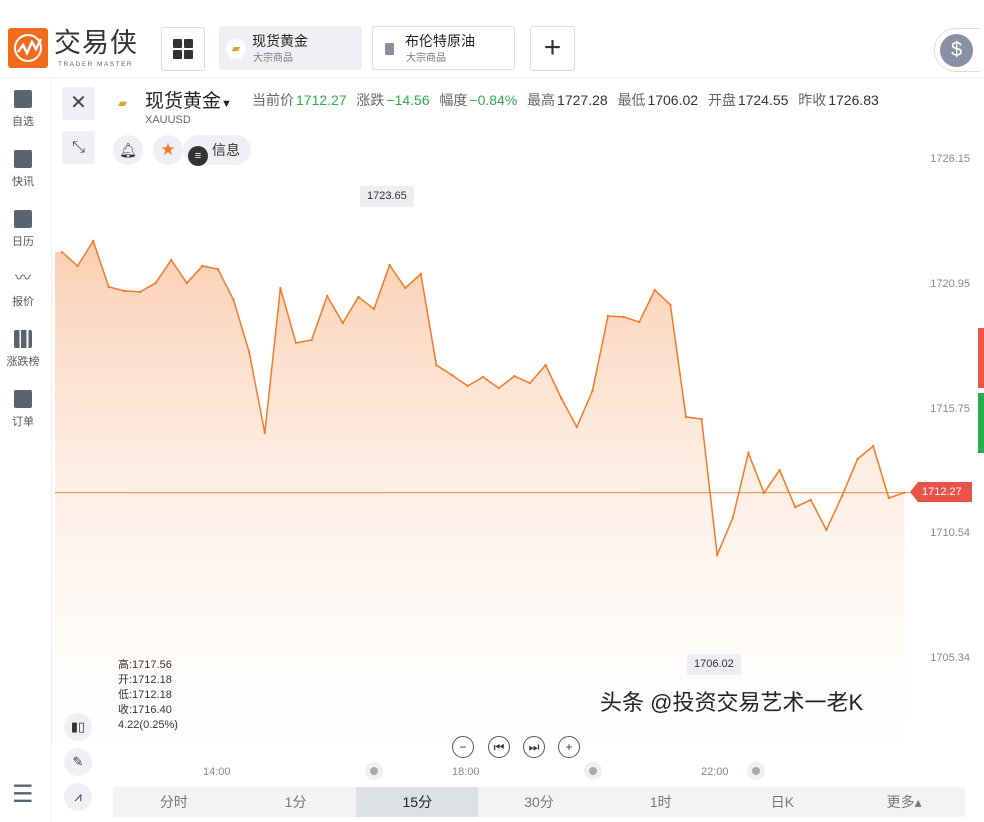 This screenshot has height=822, width=984. Describe the element at coordinates (950, 409) in the screenshot. I see `y-tick-label: 1715.75` at that location.